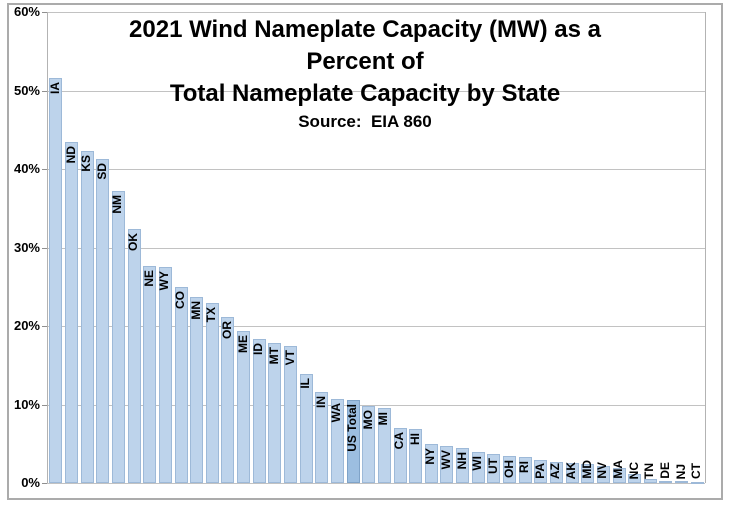 Image resolution: width=730 pixels, height=513 pixels. I want to click on chart-title-line-1: 2021 Wind Nameplate Capacity (MW) as a, so click(365, 29).